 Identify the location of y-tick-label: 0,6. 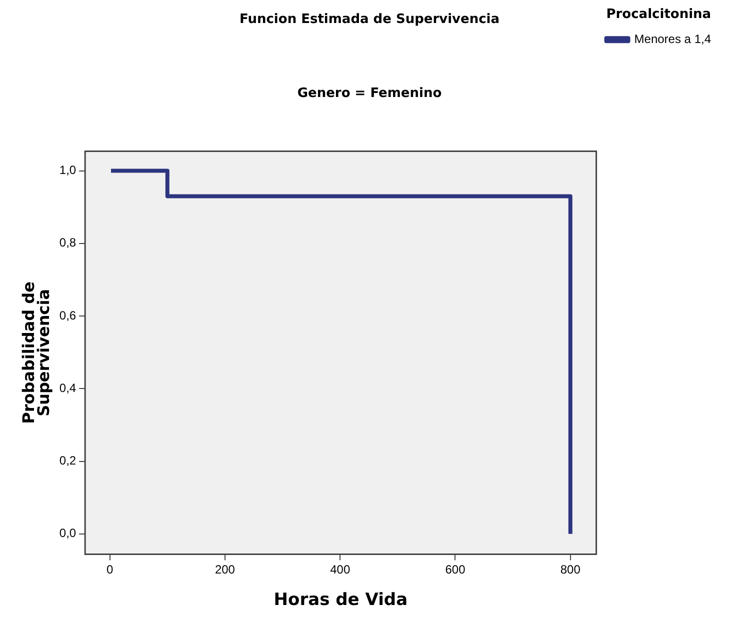
(67, 315).